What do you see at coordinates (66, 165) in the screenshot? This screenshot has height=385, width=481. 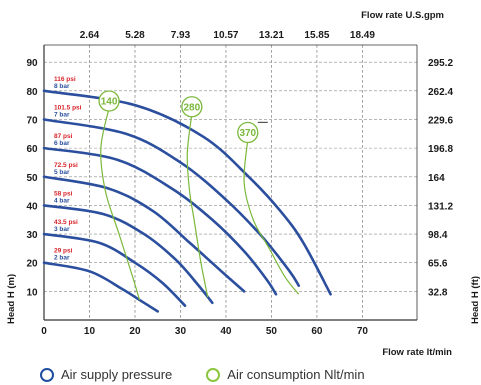 I see `psi-label: 72.5 psi` at bounding box center [66, 165].